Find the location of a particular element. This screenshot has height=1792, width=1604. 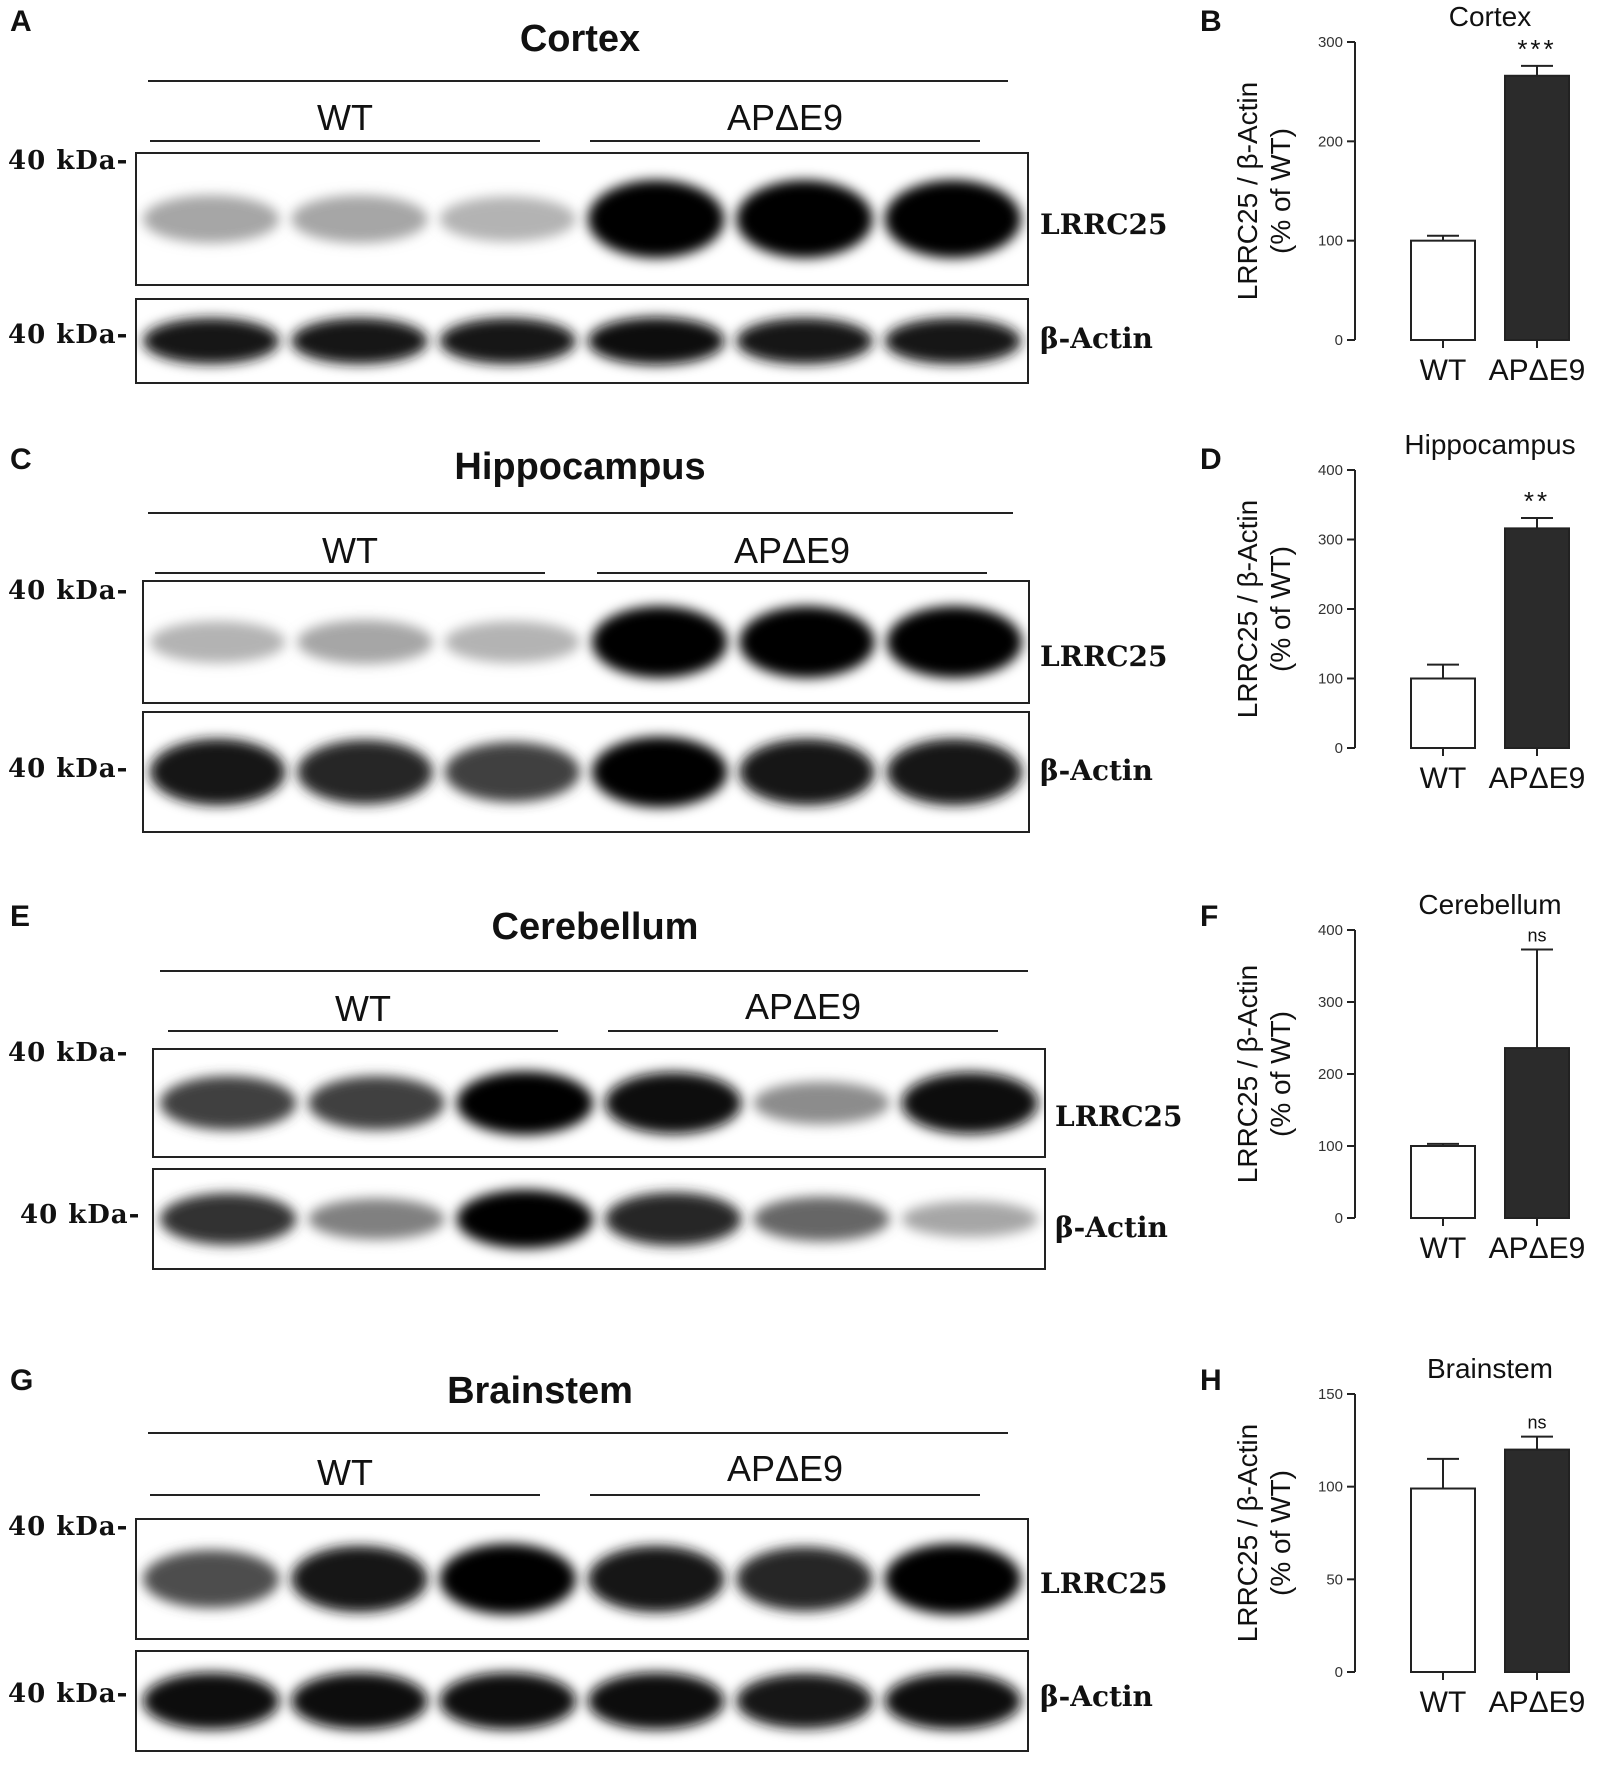

panel-letter-h: H is located at coordinates (1211, 1380).